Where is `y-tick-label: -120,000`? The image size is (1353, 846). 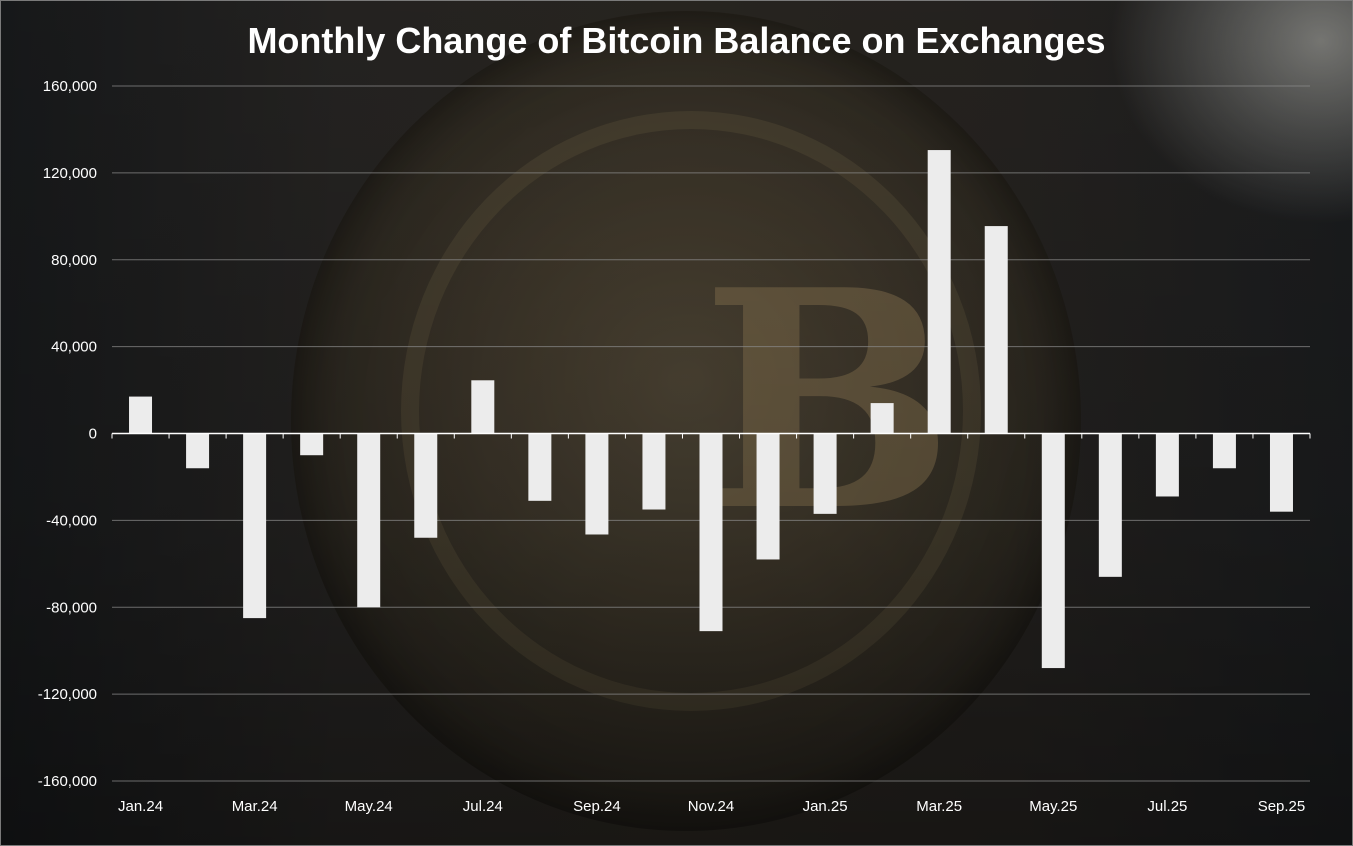
y-tick-label: -120,000 is located at coordinates (67, 694).